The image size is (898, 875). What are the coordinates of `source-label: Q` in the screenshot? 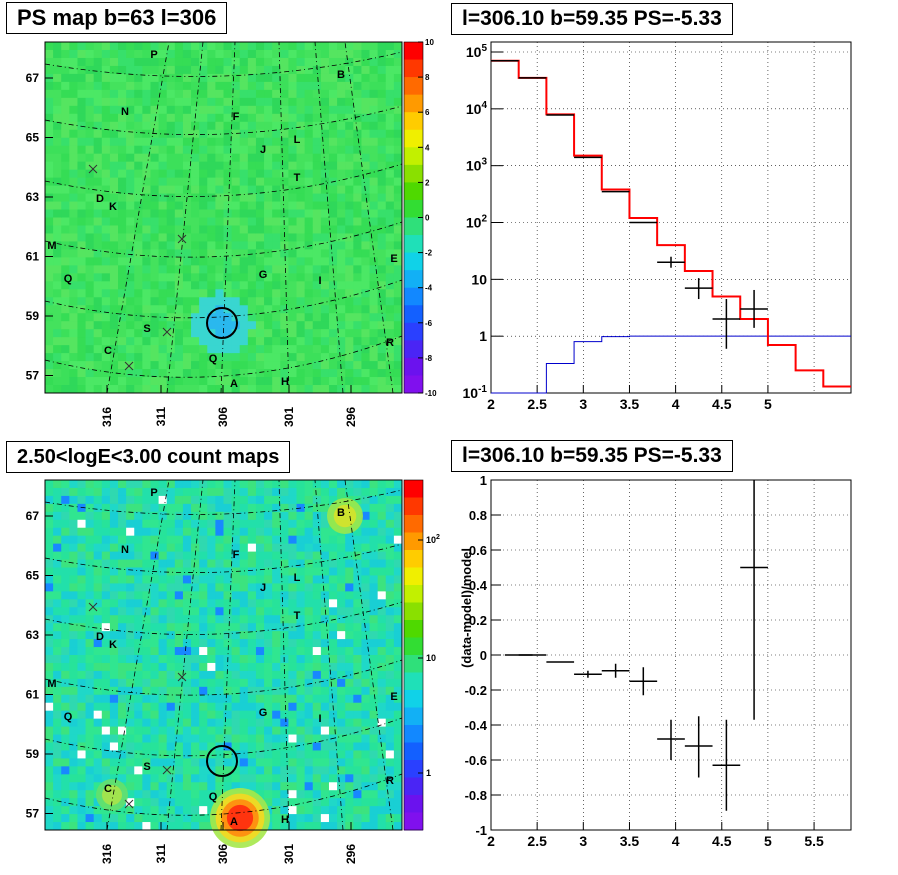 It's located at (213, 359).